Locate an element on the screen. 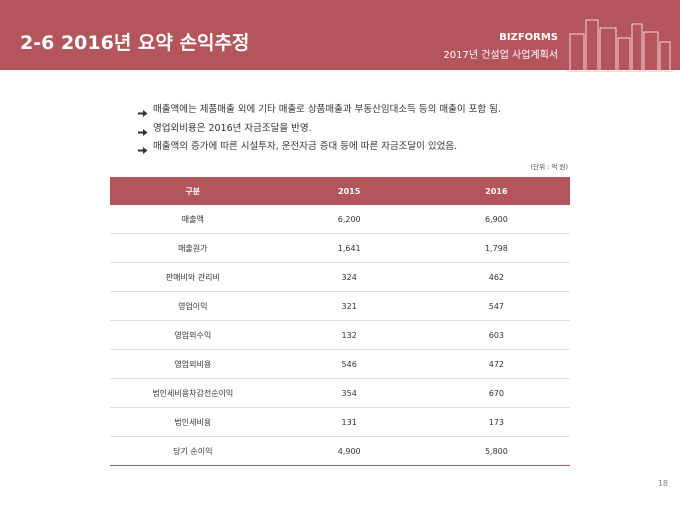 The image size is (680, 510). unit-note: (단위 : 억 원) is located at coordinates (549, 167).